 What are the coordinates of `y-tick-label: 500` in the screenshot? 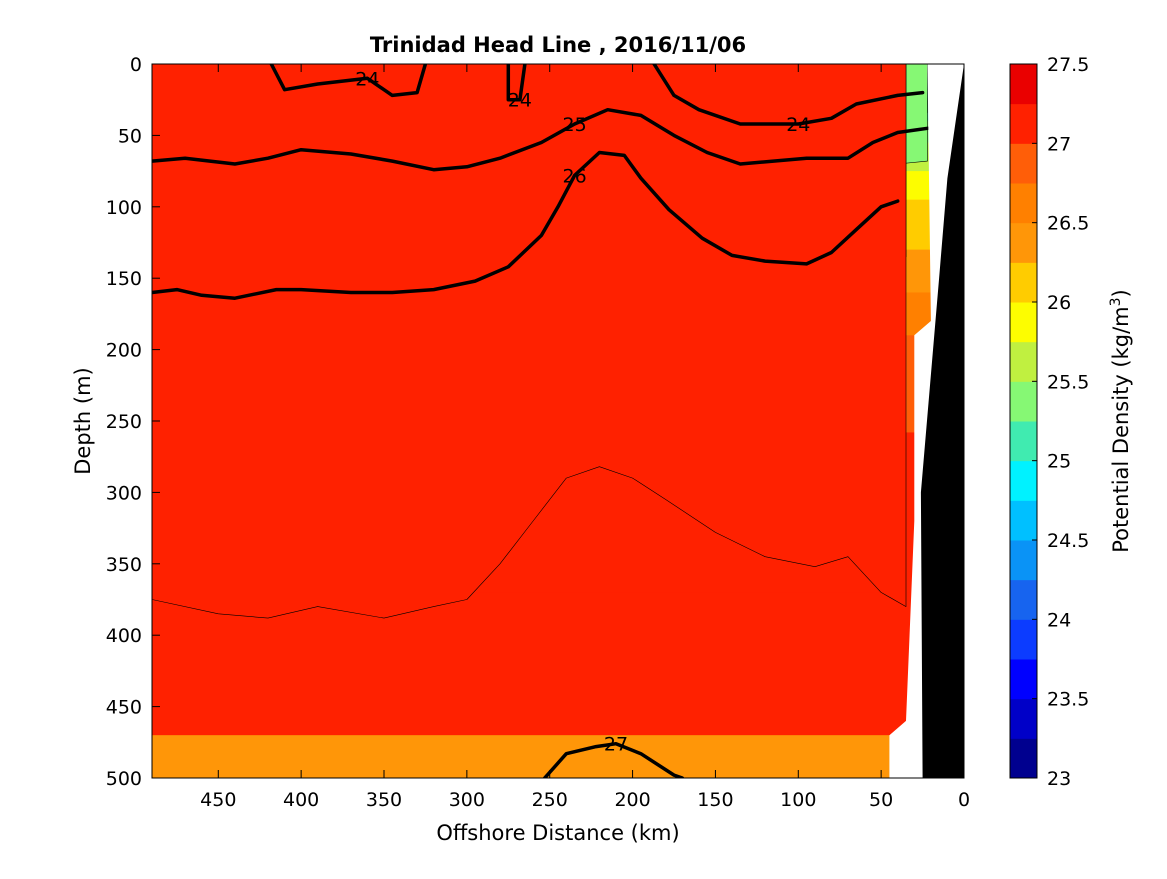 It's located at (124, 779).